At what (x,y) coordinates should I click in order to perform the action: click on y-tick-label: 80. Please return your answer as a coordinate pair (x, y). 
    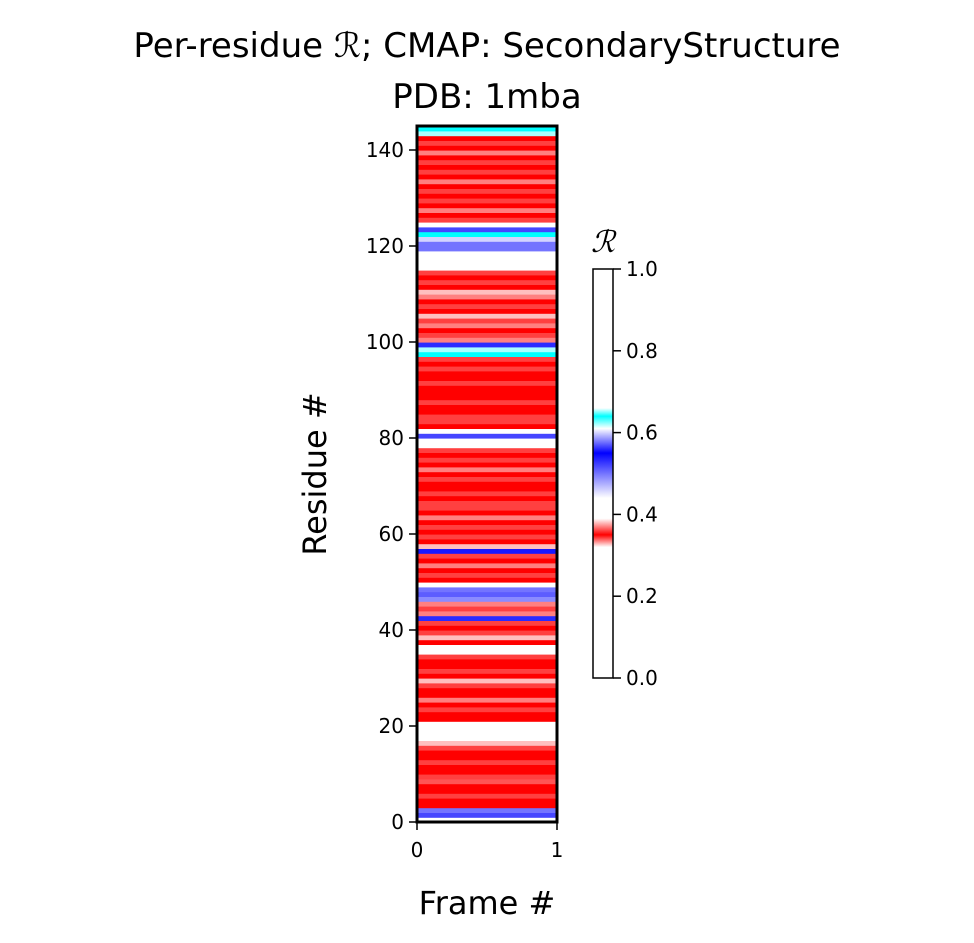
    Looking at the image, I should click on (391, 438).